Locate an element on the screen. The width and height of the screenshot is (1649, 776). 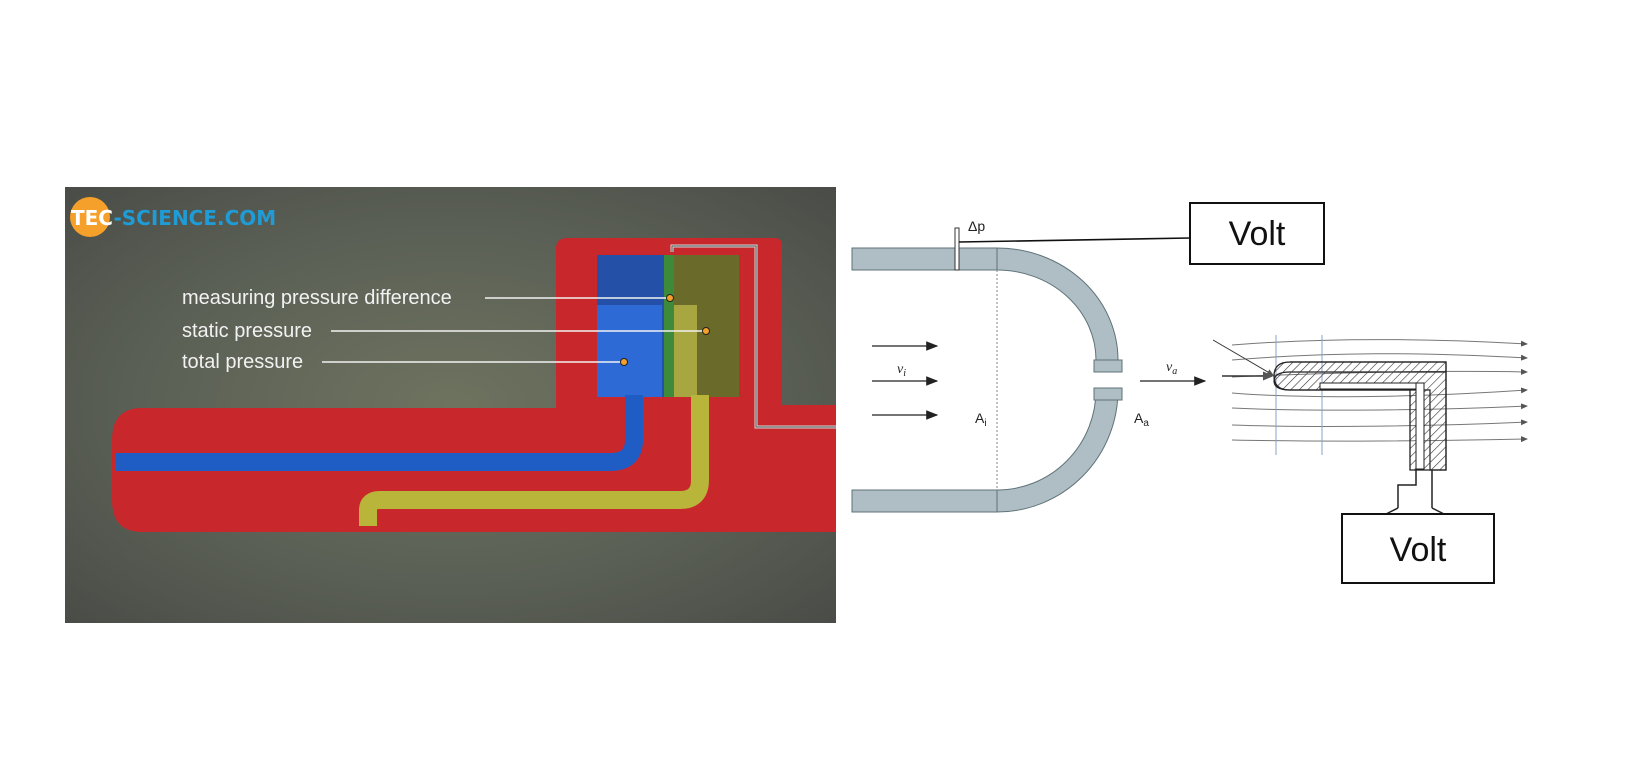
yellow-tube is located at coordinates (534, 460).